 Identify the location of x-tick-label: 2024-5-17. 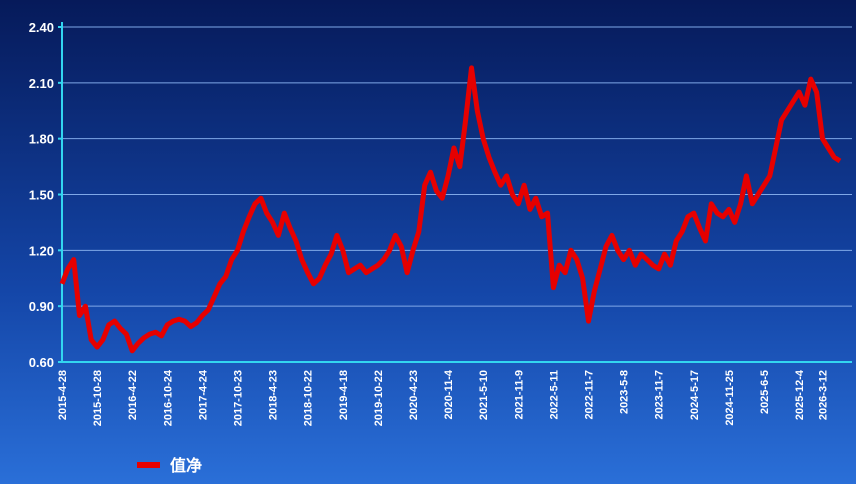
(695, 395).